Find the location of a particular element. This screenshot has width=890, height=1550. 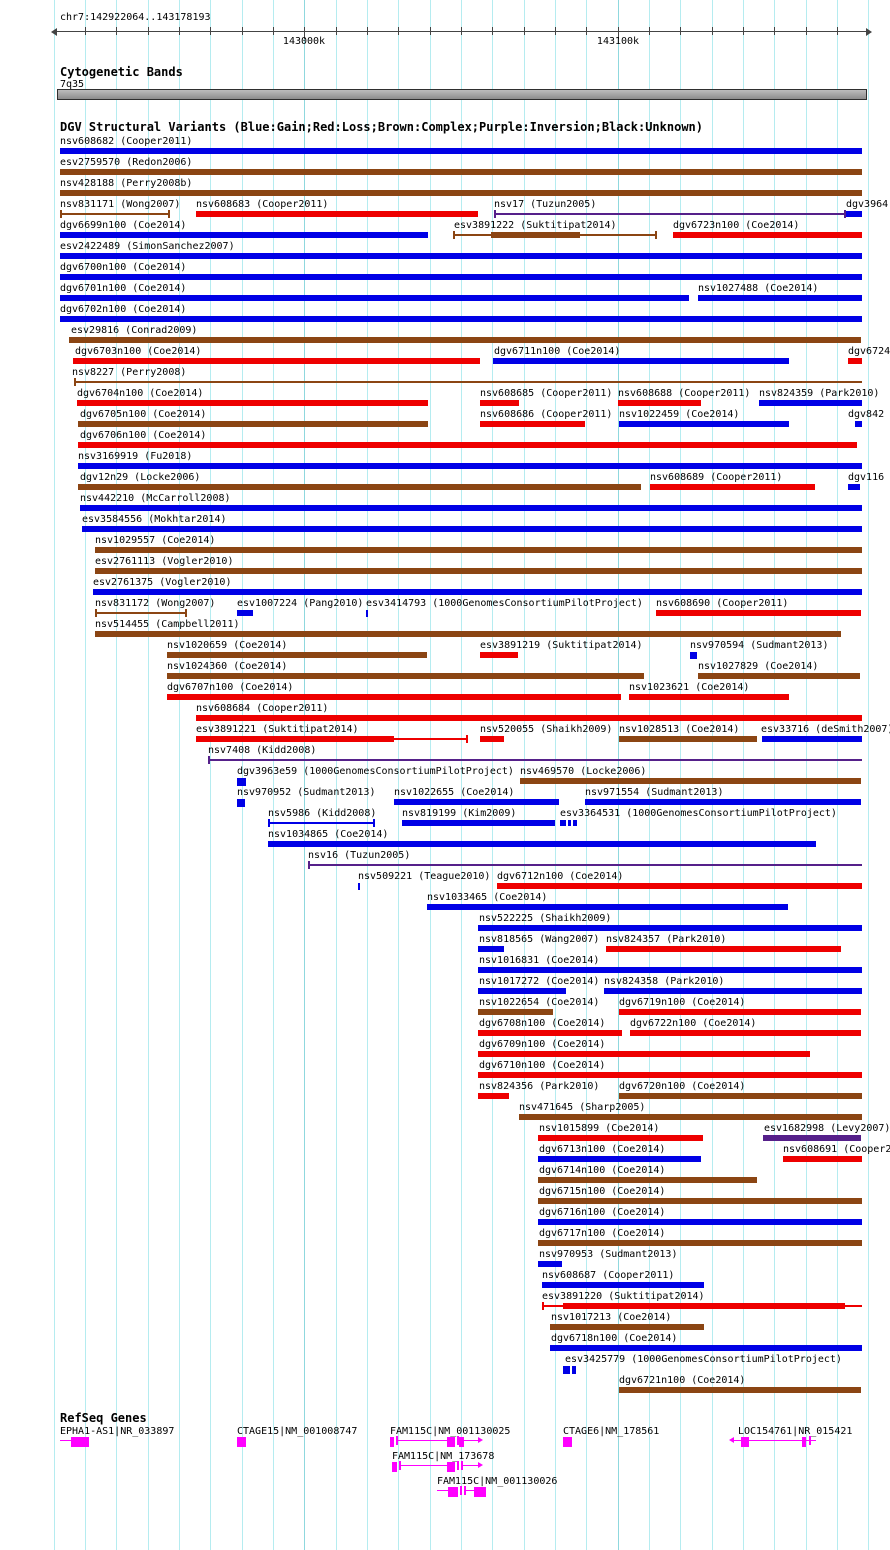

variant-label: nsv1023621 (Coe2014) is located at coordinates (689, 687).